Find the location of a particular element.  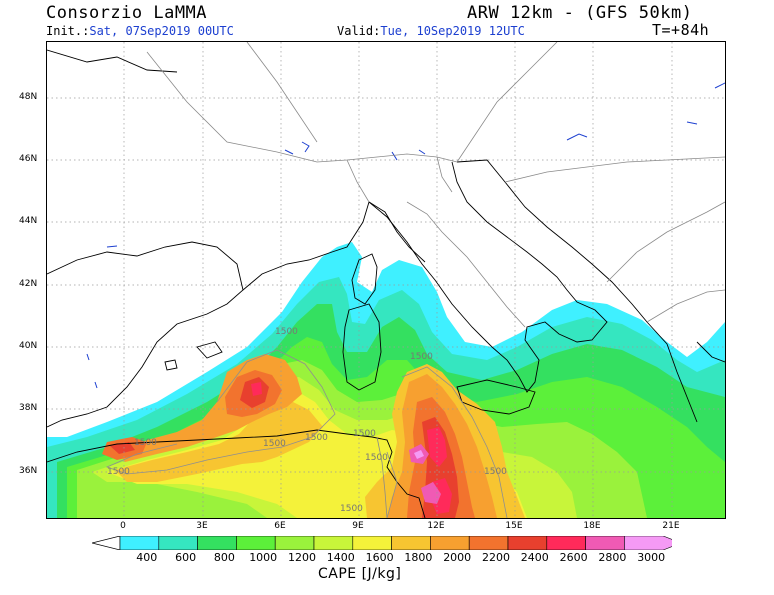

lon-label: 15E is located at coordinates (514, 526).